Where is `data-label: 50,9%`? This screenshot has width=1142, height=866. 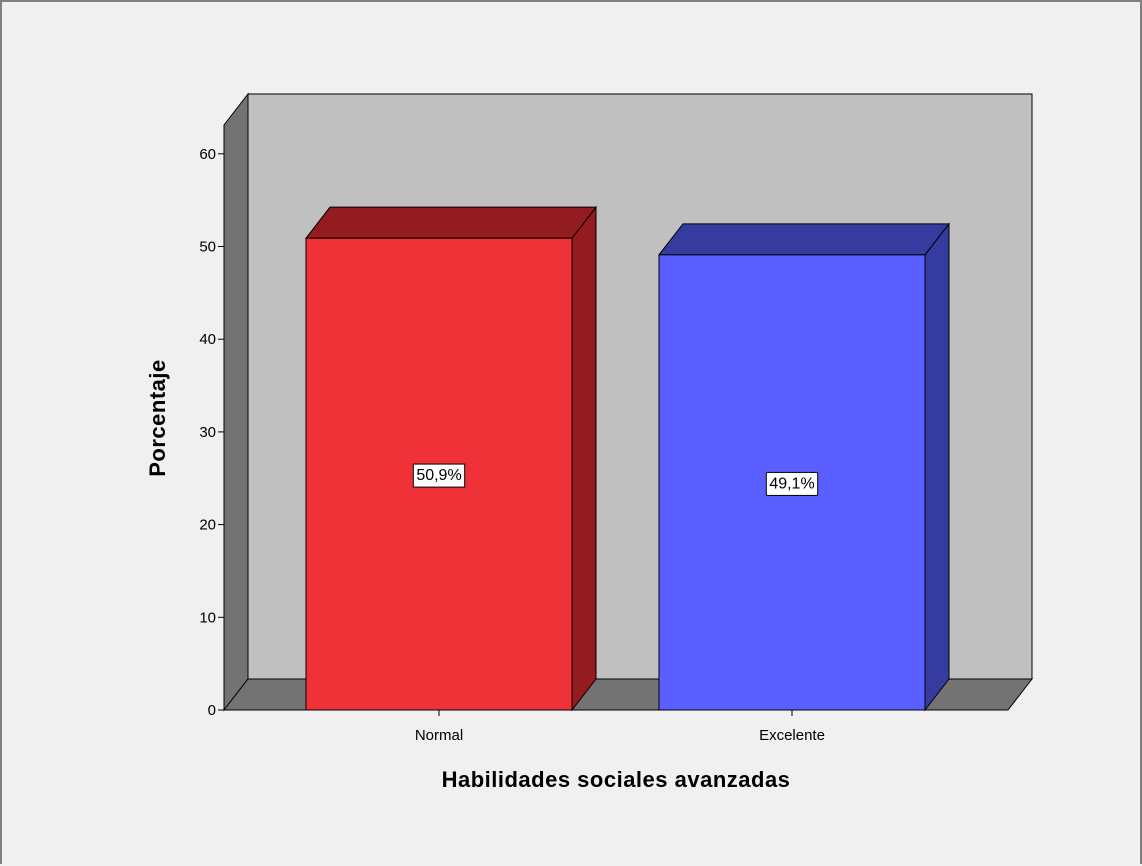
data-label: 50,9% is located at coordinates (439, 475).